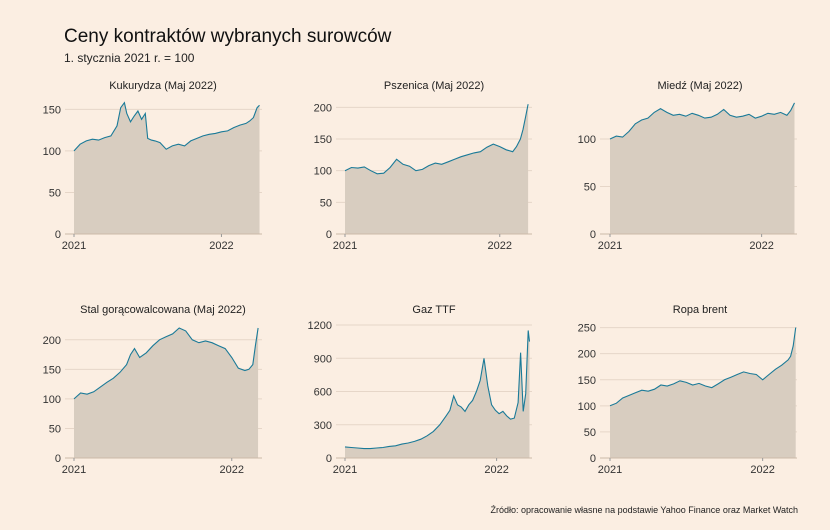 The height and width of the screenshot is (530, 830). I want to click on y-tick-label: 1200, so click(320, 326).